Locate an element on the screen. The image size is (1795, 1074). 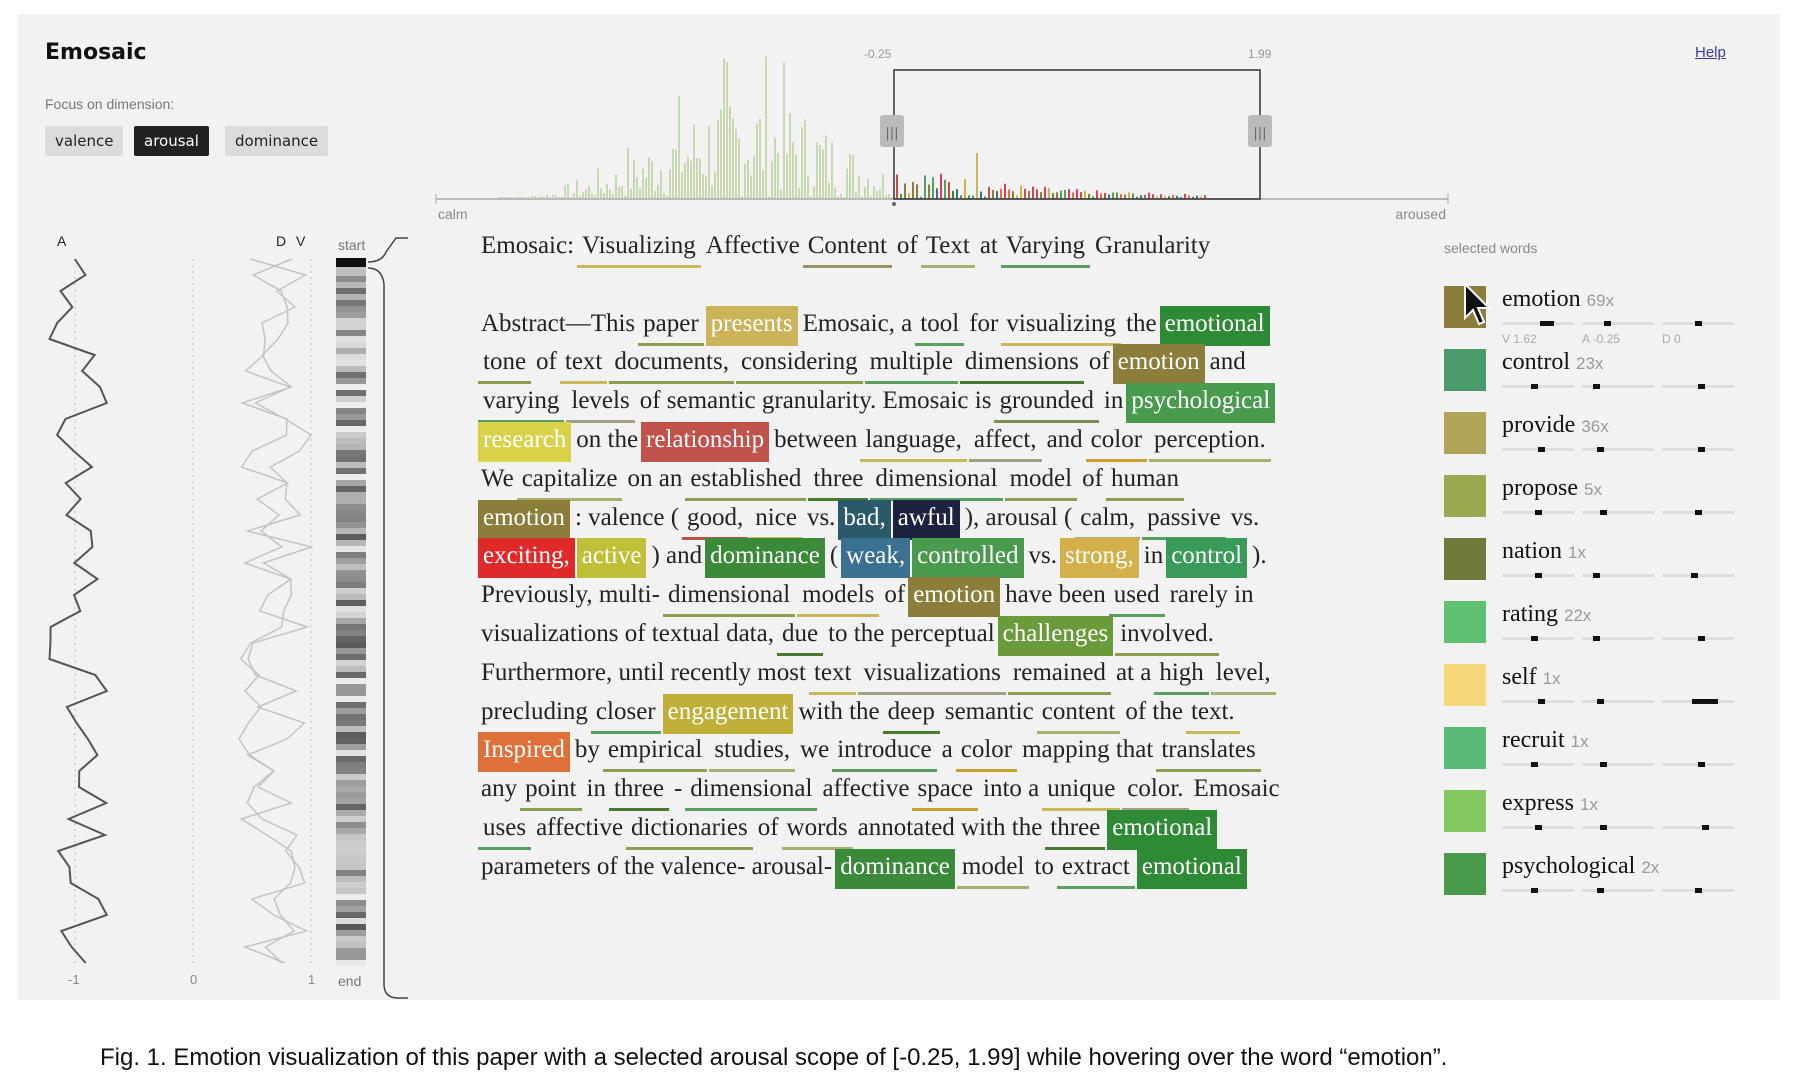
emotion-word: Content is located at coordinates (847, 248).